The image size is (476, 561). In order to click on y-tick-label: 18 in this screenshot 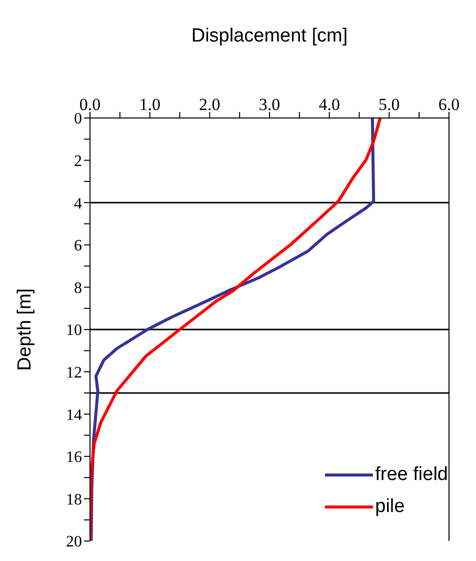, I will do `click(74, 499)`.